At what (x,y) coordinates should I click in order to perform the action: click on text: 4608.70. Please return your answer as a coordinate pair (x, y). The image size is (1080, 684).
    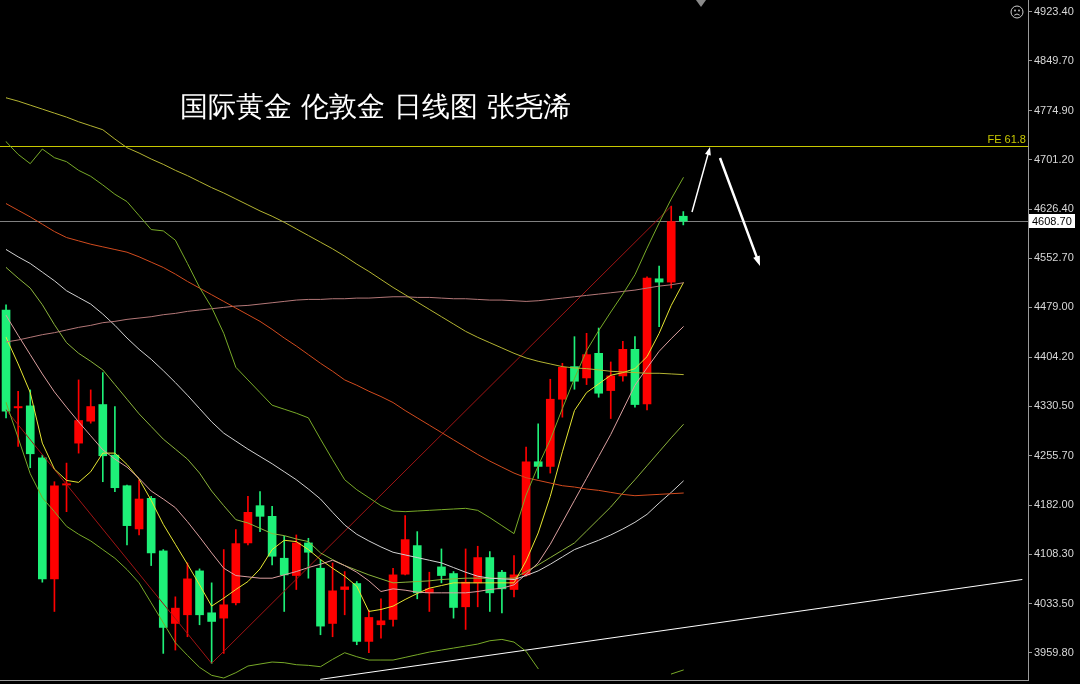
    Looking at the image, I should click on (1052, 221).